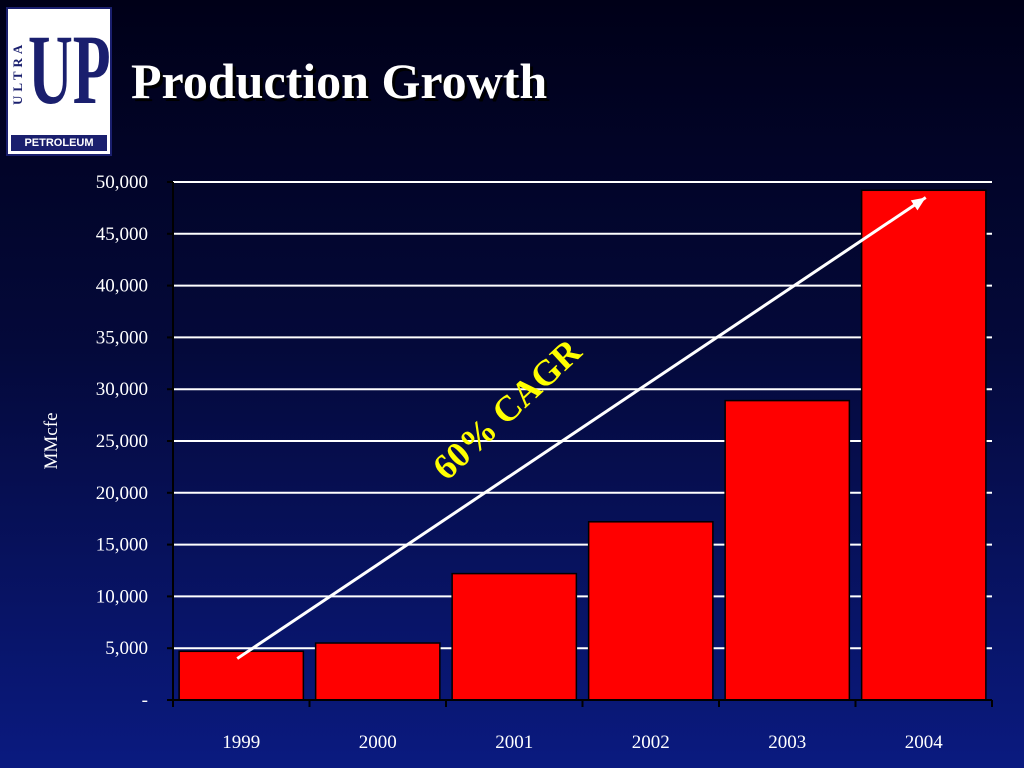 This screenshot has height=768, width=1024. What do you see at coordinates (787, 550) in the screenshot?
I see `bar-2003` at bounding box center [787, 550].